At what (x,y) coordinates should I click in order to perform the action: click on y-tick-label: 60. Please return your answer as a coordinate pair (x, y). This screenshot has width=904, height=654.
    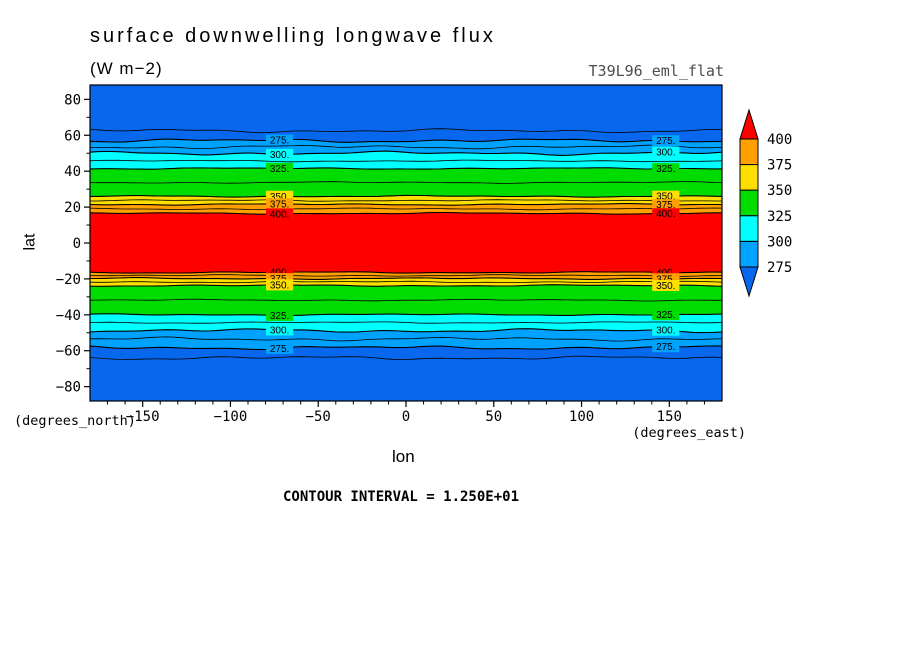
    Looking at the image, I should click on (72, 136).